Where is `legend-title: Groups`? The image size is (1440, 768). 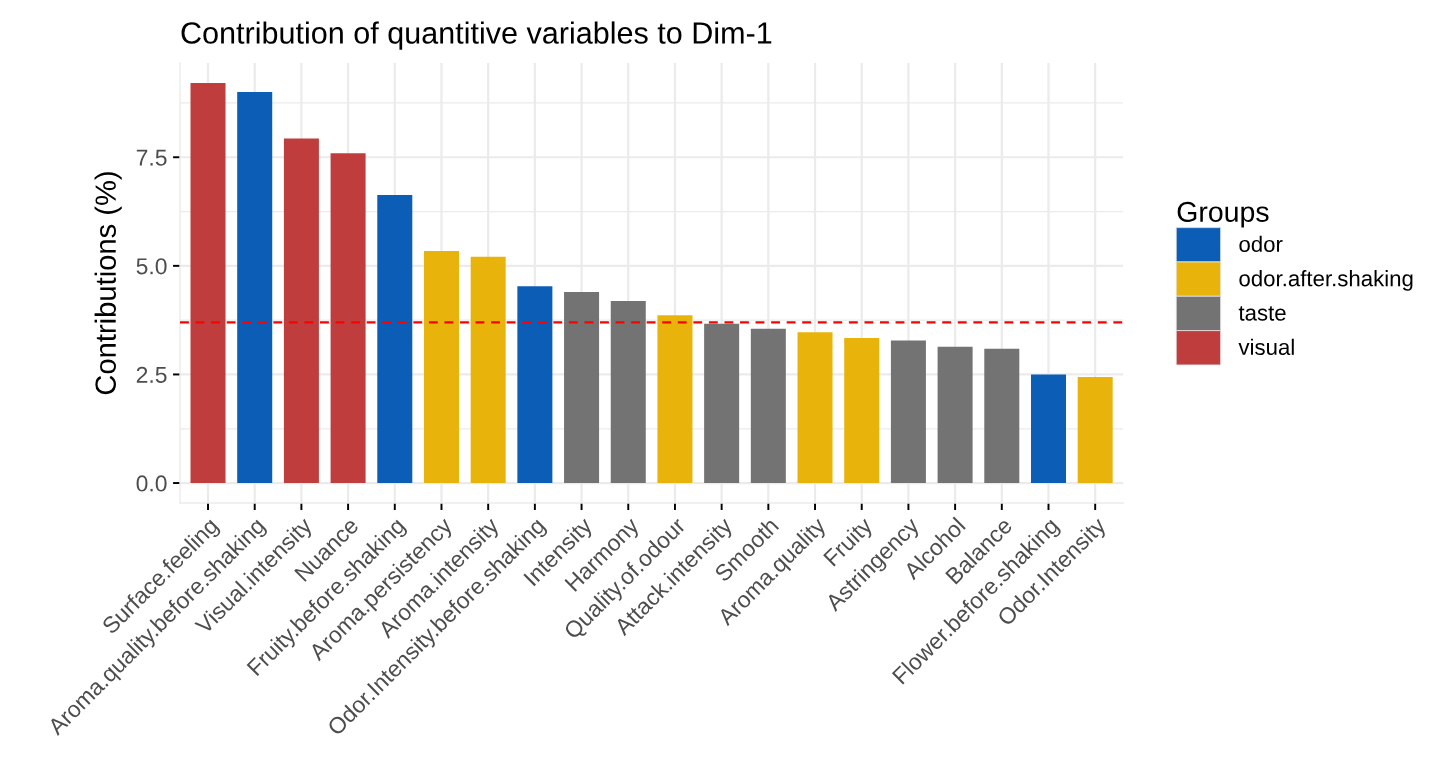 legend-title: Groups is located at coordinates (1223, 214).